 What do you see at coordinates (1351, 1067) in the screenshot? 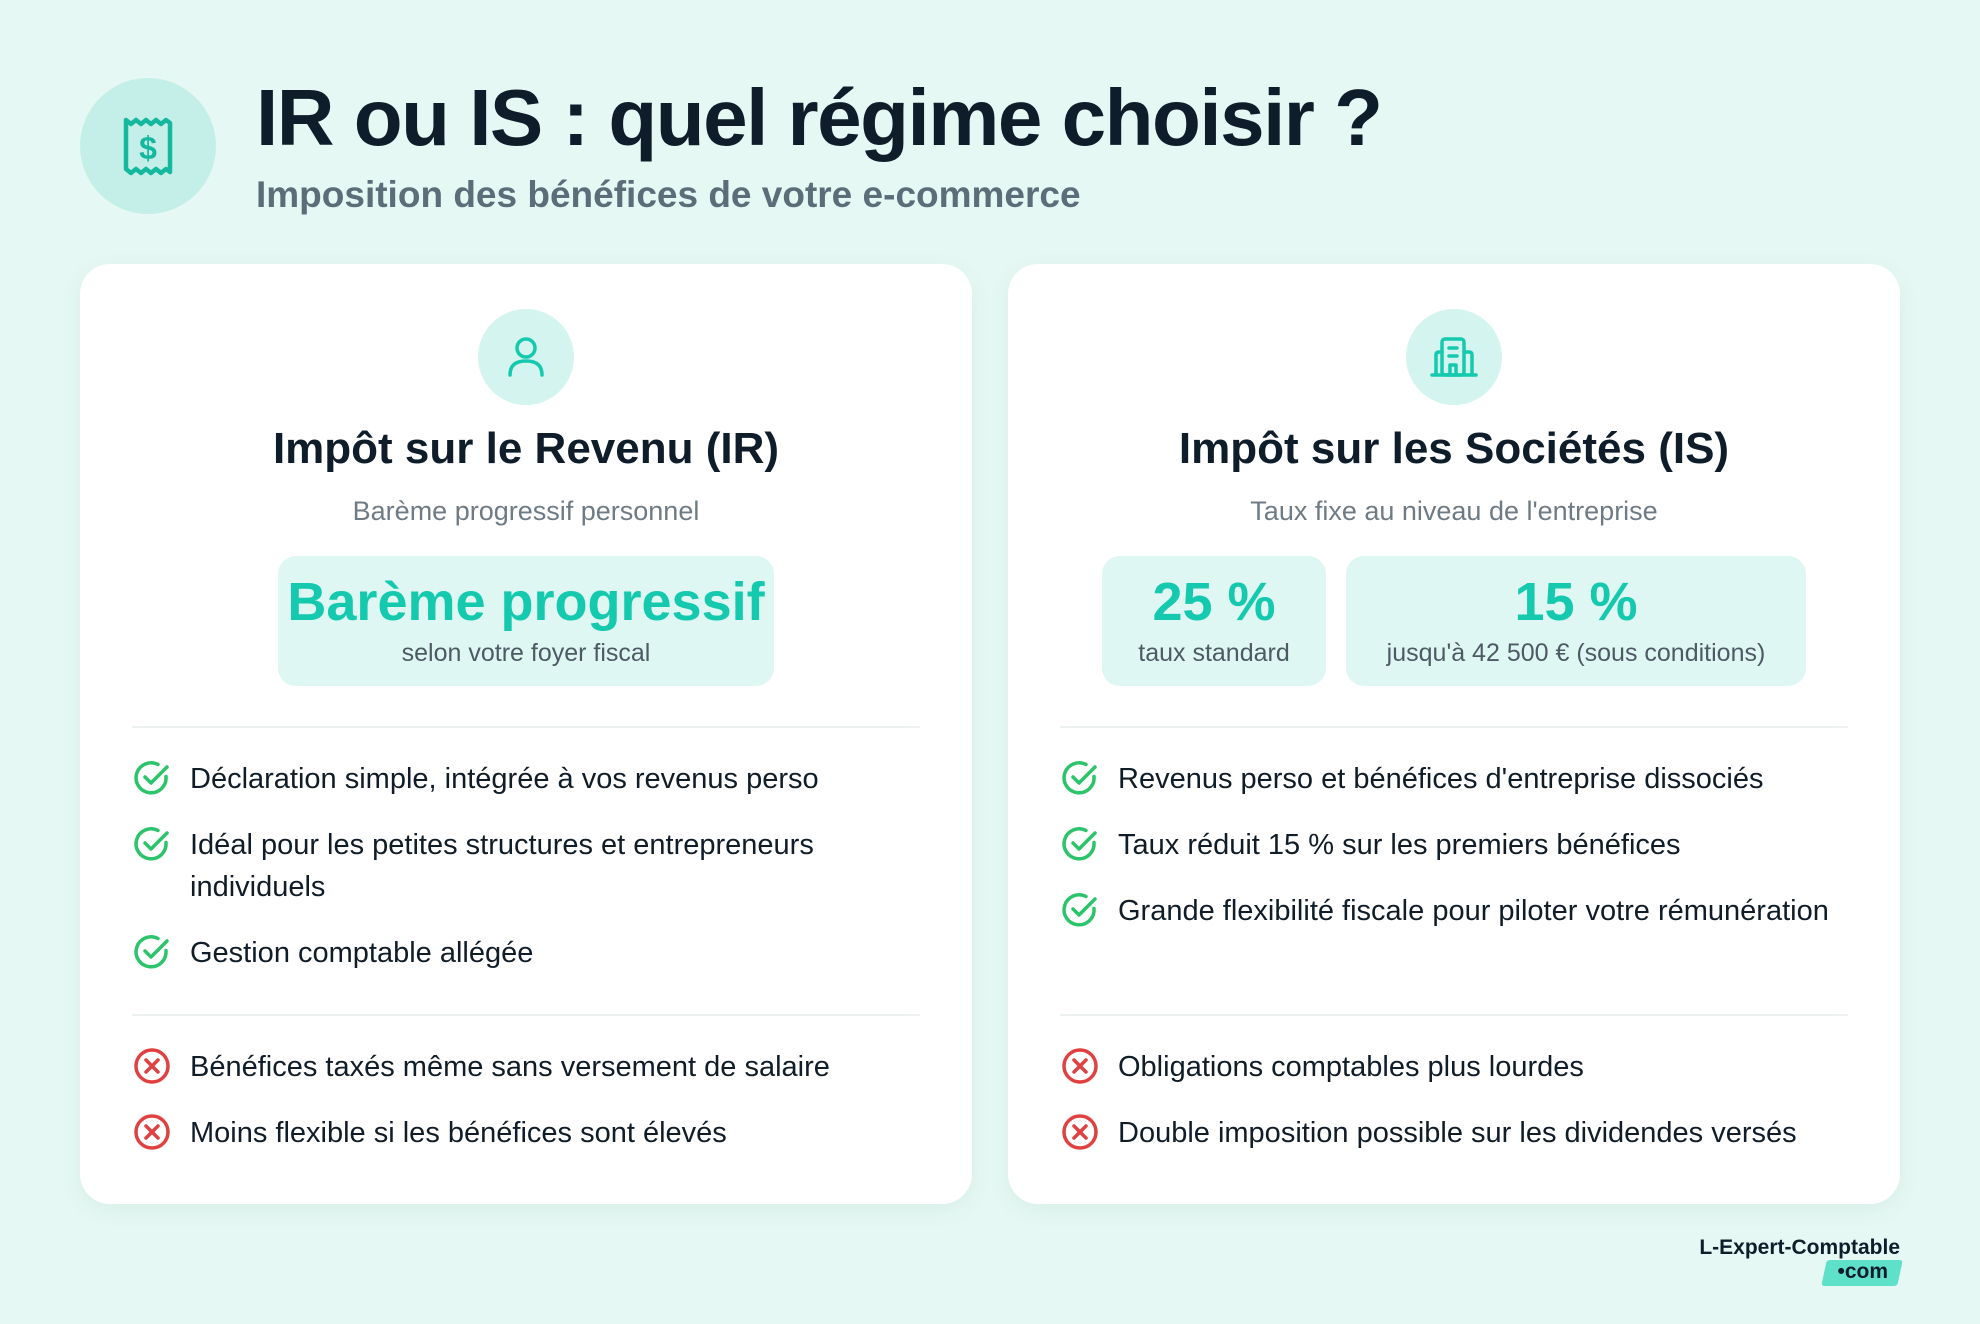
I see `is-con-text: Obligations comptables plus lourdes` at bounding box center [1351, 1067].